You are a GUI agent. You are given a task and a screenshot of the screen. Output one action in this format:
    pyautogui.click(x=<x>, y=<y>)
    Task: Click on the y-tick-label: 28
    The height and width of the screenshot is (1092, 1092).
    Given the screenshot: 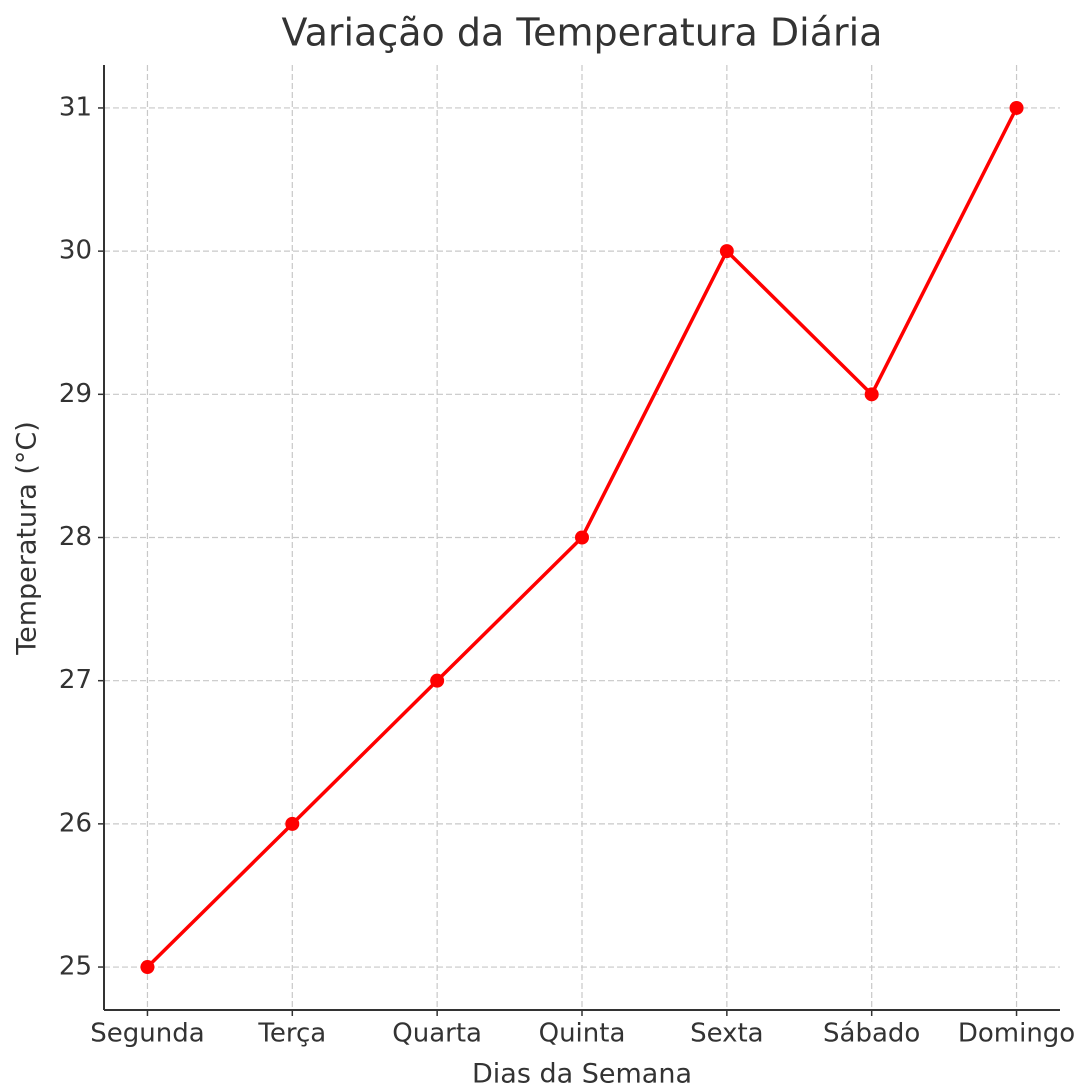 What is the action you would take?
    pyautogui.click(x=75, y=537)
    